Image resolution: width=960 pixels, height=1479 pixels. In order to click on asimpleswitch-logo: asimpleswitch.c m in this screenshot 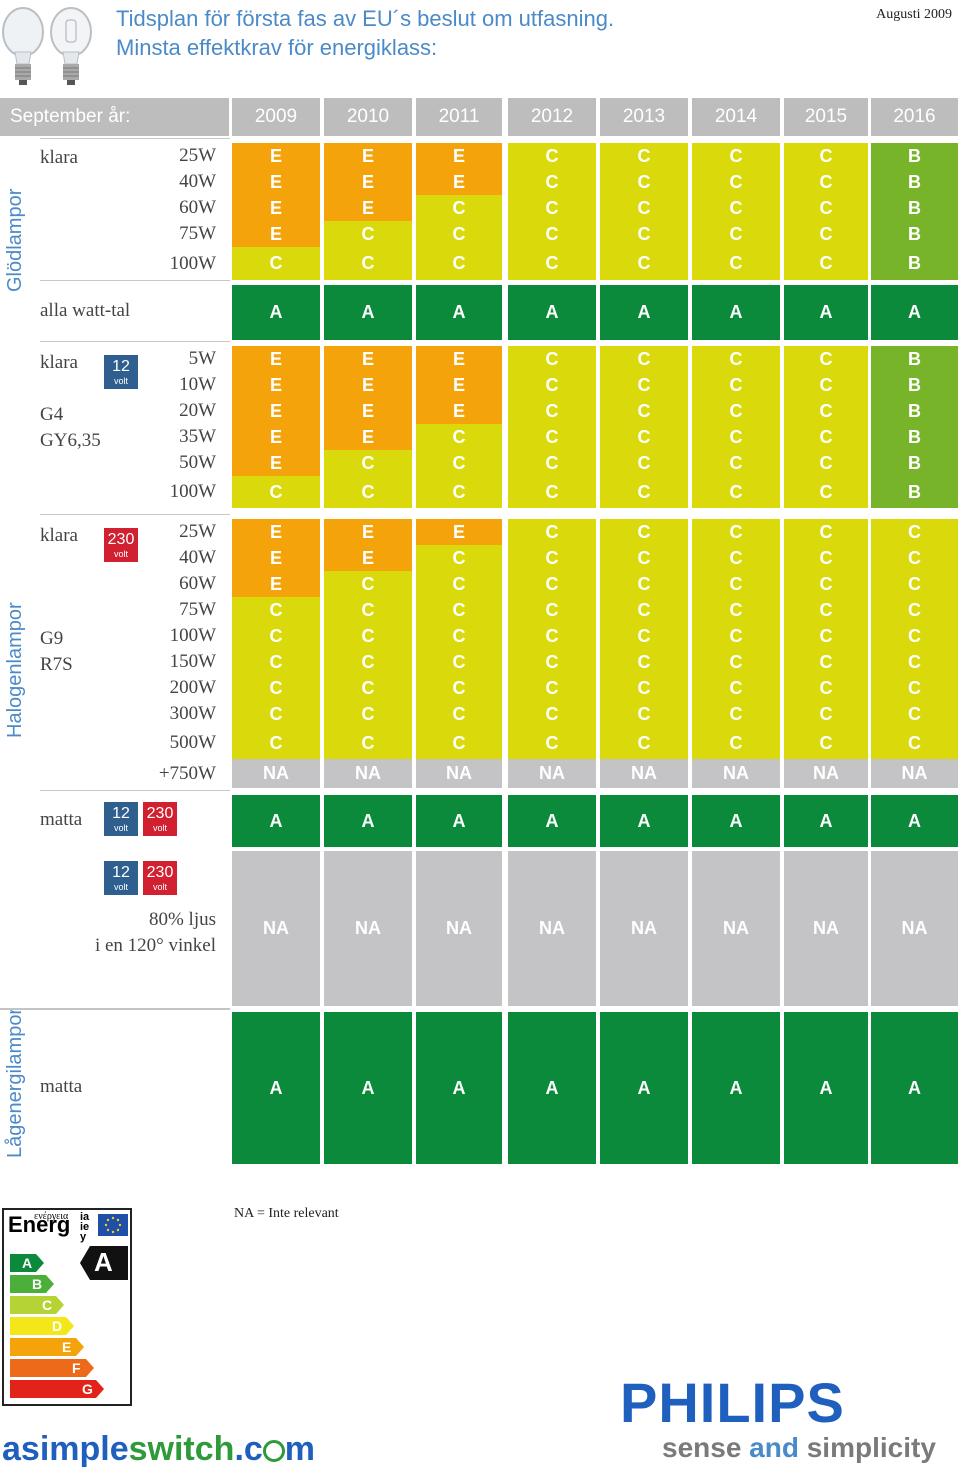, I will do `click(159, 1449)`.